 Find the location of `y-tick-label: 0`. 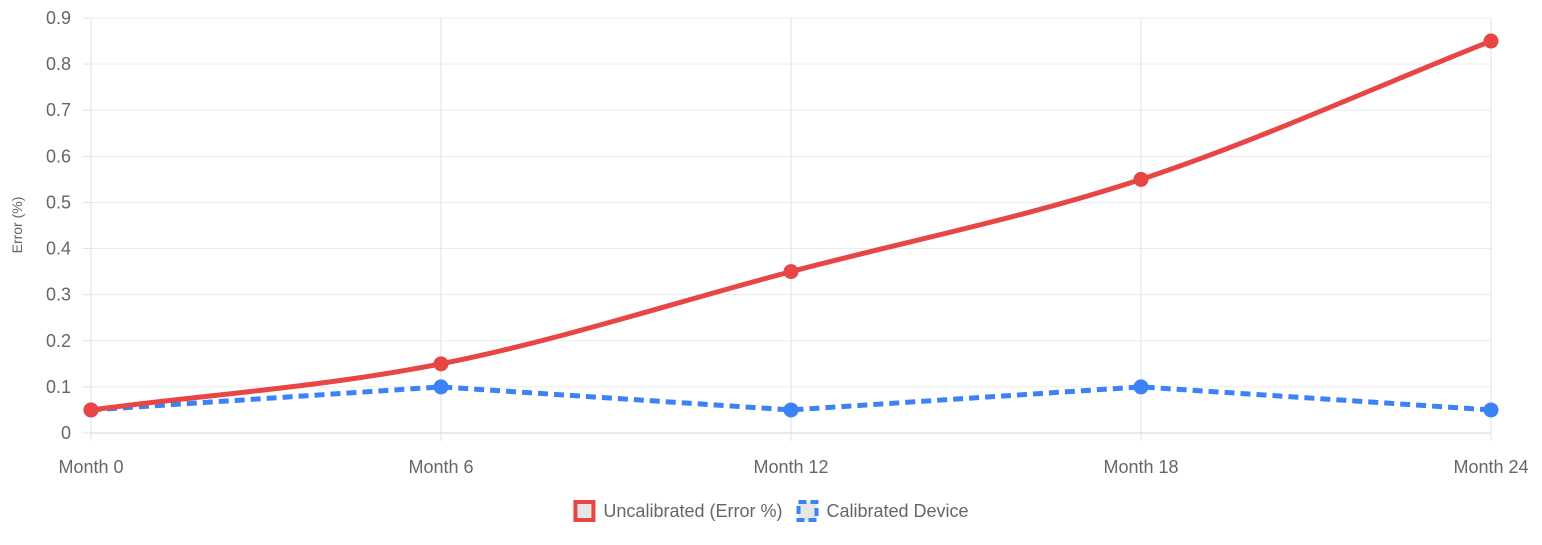

y-tick-label: 0 is located at coordinates (66, 433).